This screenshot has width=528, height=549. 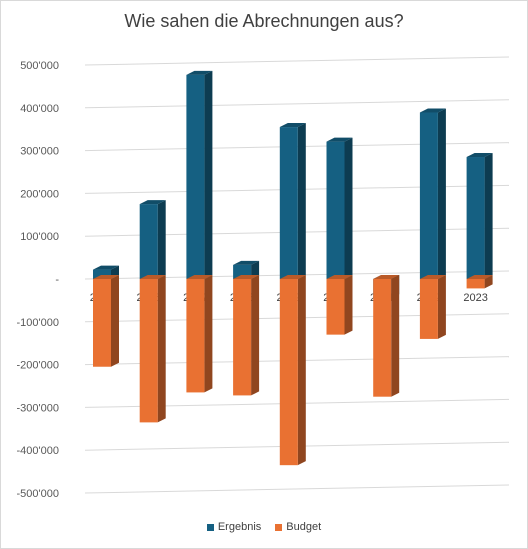 I want to click on chart-legend: Ergebnis Budget, so click(x=264, y=527).